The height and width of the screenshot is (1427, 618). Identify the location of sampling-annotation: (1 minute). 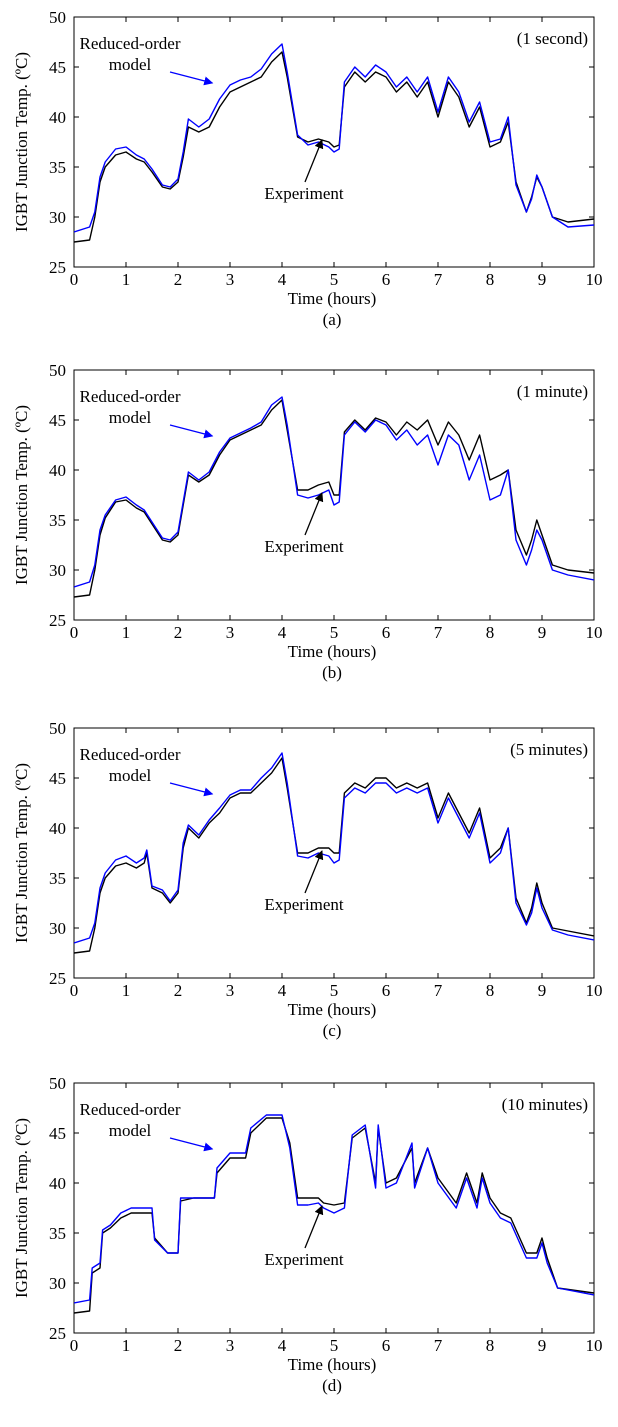
(552, 391).